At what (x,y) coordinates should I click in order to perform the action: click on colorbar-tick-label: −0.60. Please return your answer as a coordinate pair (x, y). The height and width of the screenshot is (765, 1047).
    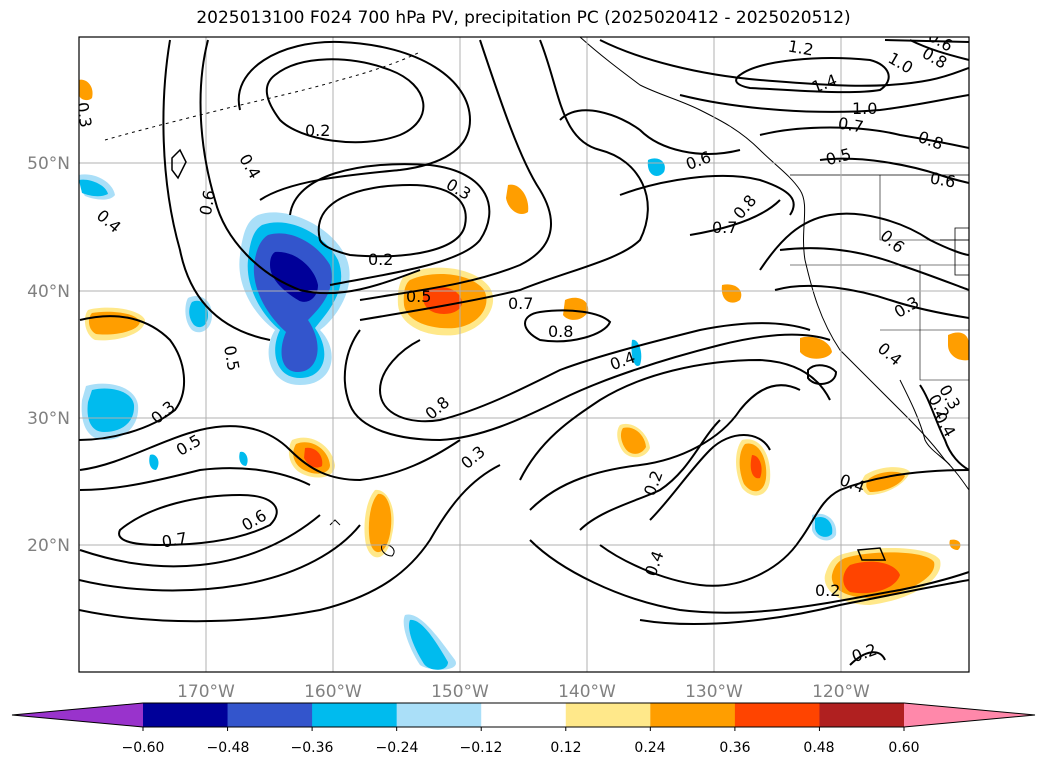
    Looking at the image, I should click on (143, 748).